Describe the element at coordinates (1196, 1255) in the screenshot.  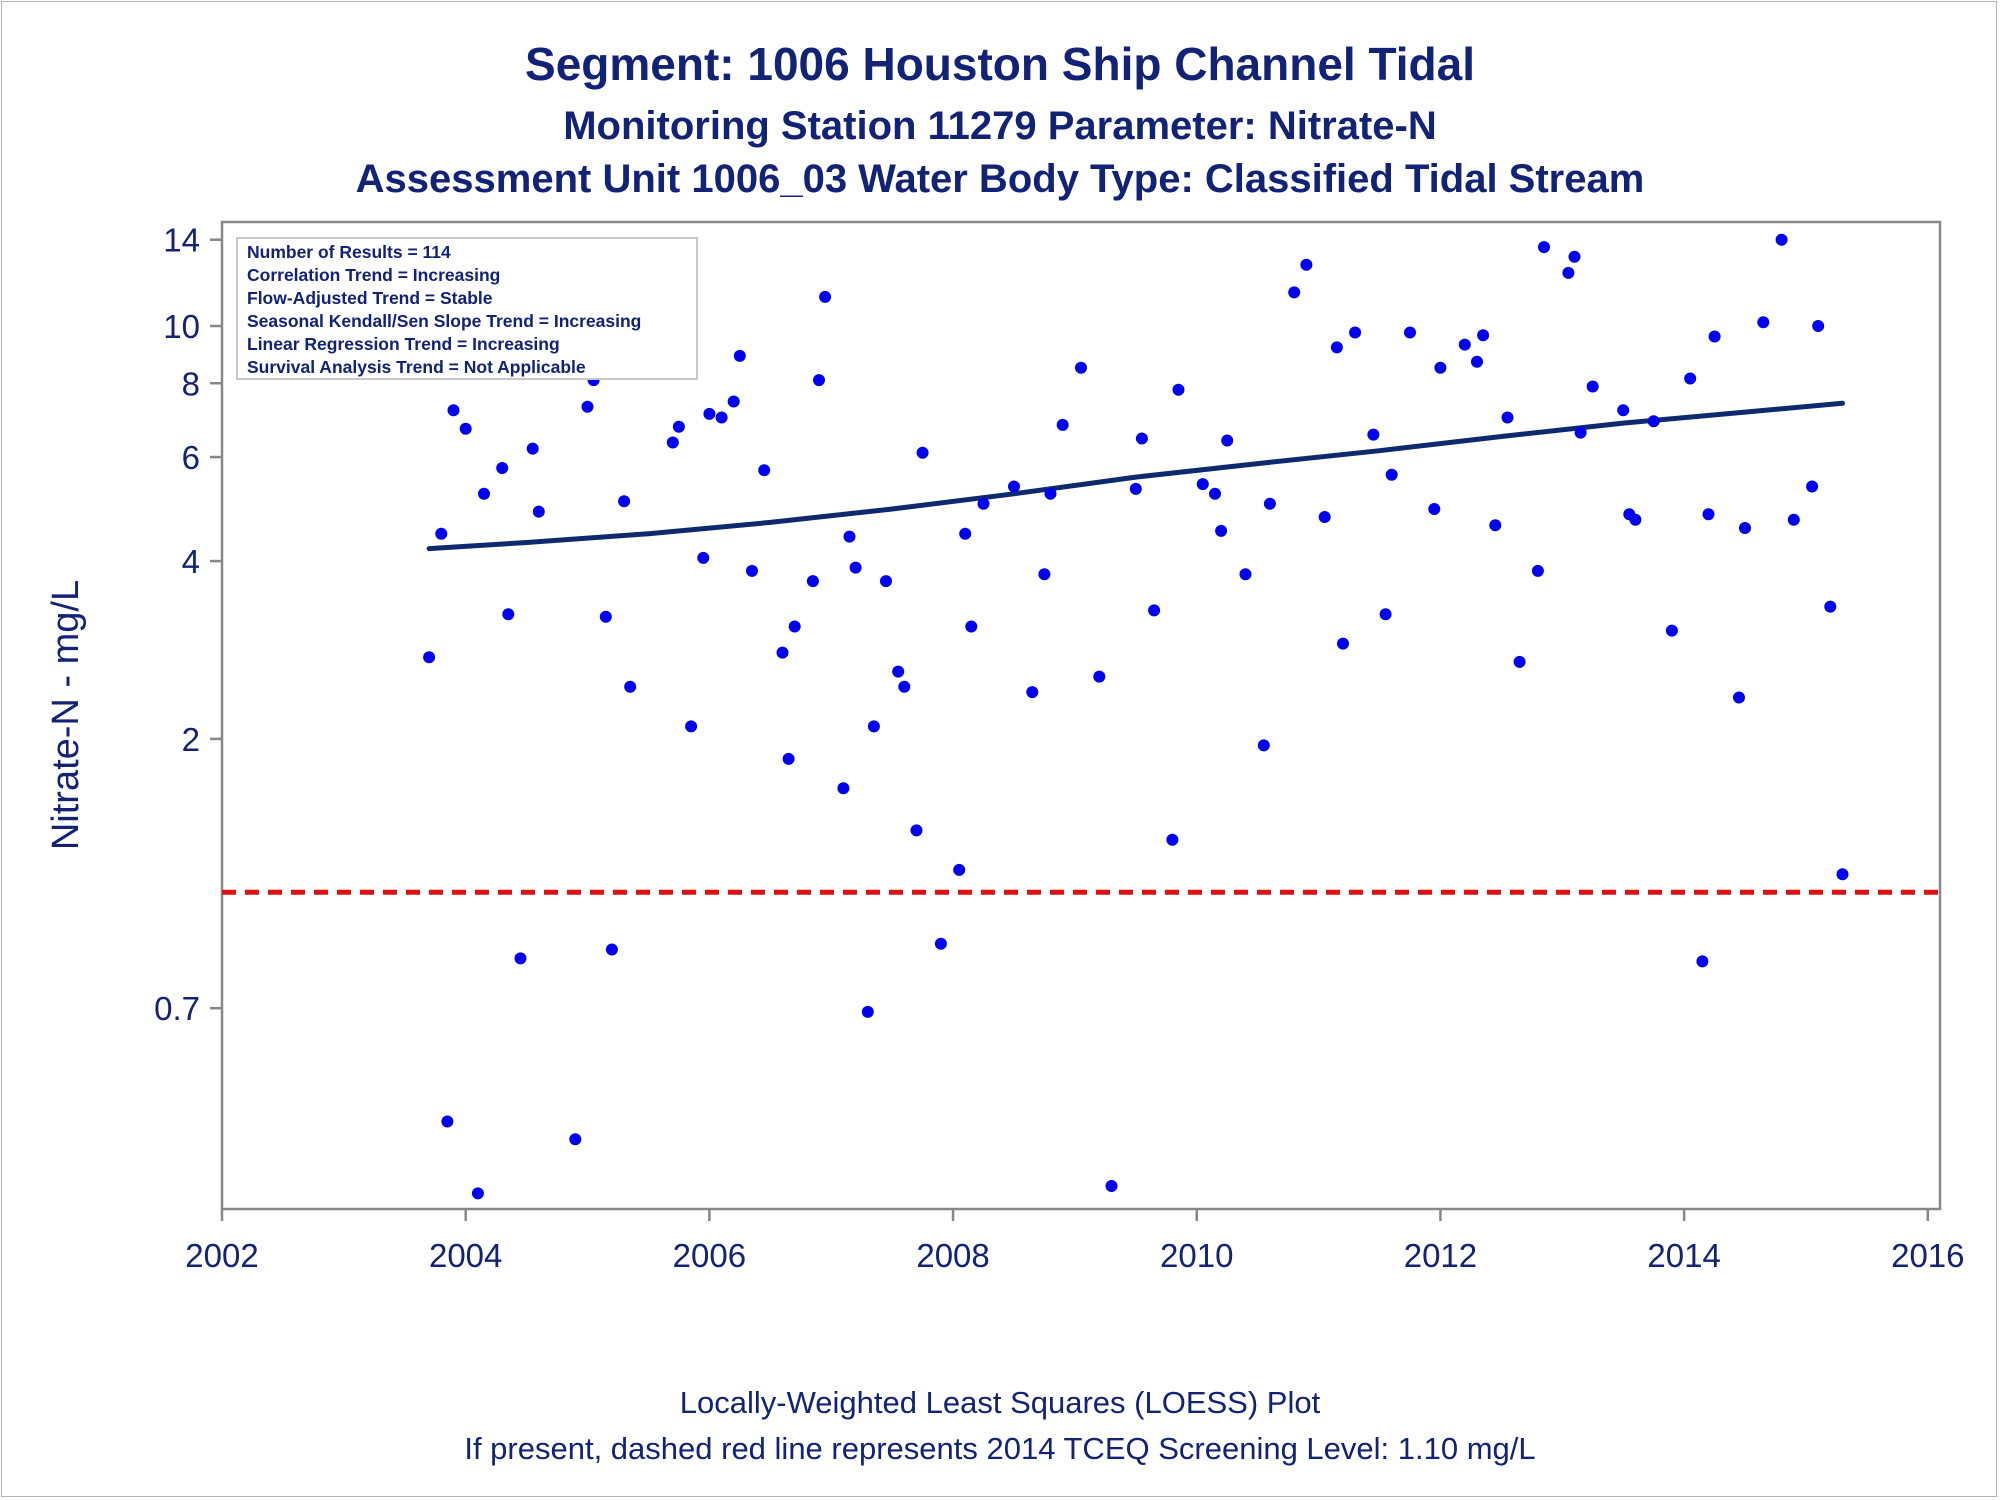
I see `x-tick-label-4: 2010` at that location.